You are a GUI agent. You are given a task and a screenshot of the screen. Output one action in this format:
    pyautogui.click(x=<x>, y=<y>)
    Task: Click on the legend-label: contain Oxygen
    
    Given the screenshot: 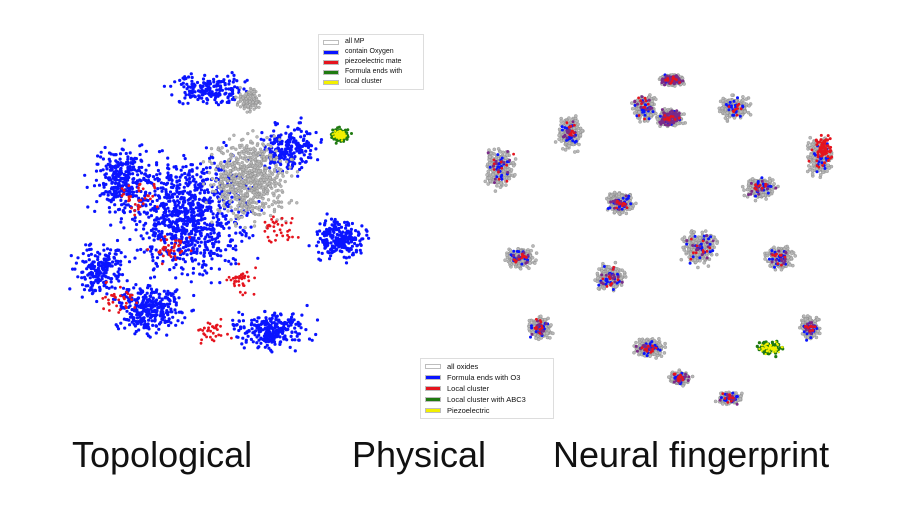 What is the action you would take?
    pyautogui.click(x=369, y=51)
    